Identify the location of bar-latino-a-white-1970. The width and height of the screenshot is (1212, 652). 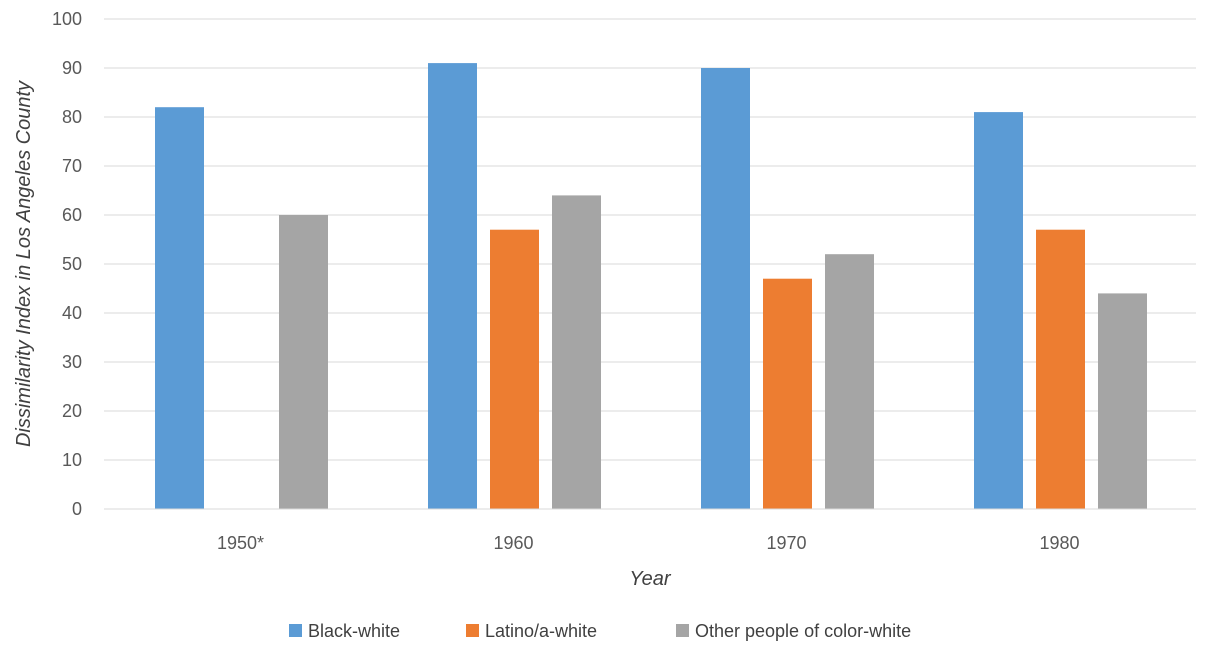
(787, 393).